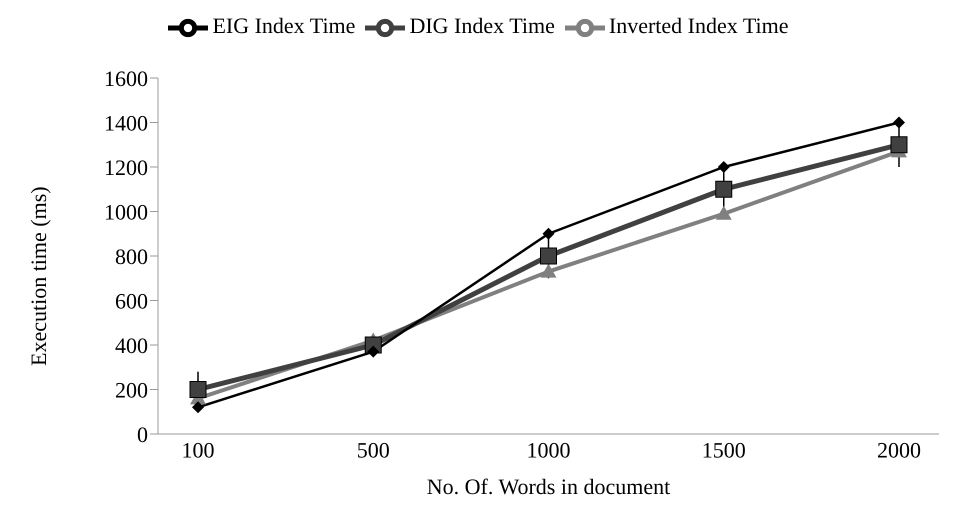 This screenshot has width=967, height=522. What do you see at coordinates (548, 450) in the screenshot?
I see `x-tick-label: 1000` at bounding box center [548, 450].